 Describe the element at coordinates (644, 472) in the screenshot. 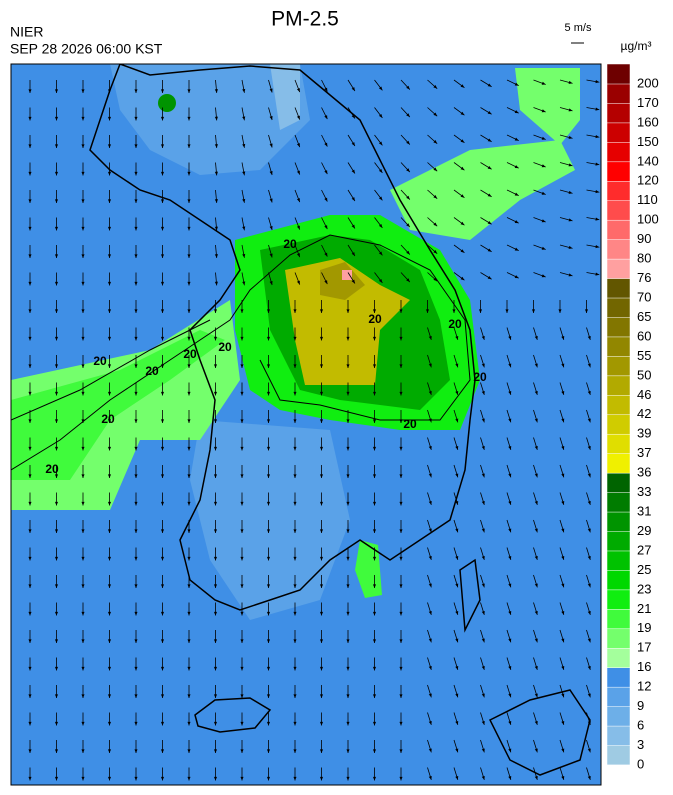

I see `colorbar-label: 36` at that location.